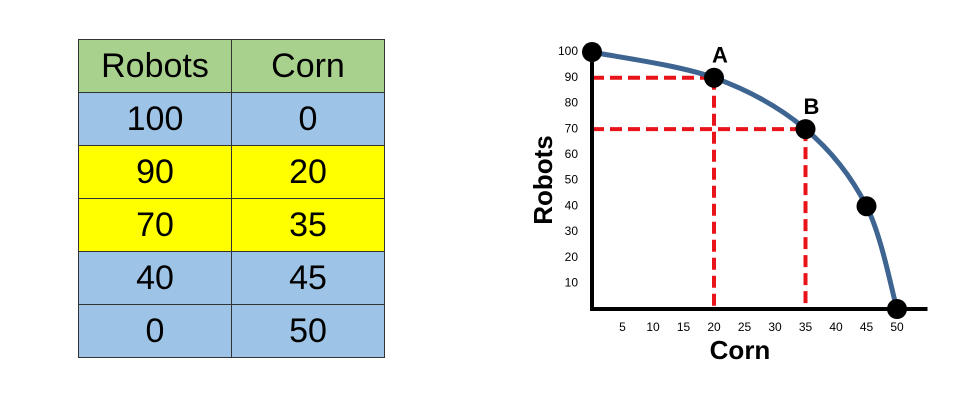 This screenshot has height=406, width=954. I want to click on x-tick-label: 15, so click(684, 327).